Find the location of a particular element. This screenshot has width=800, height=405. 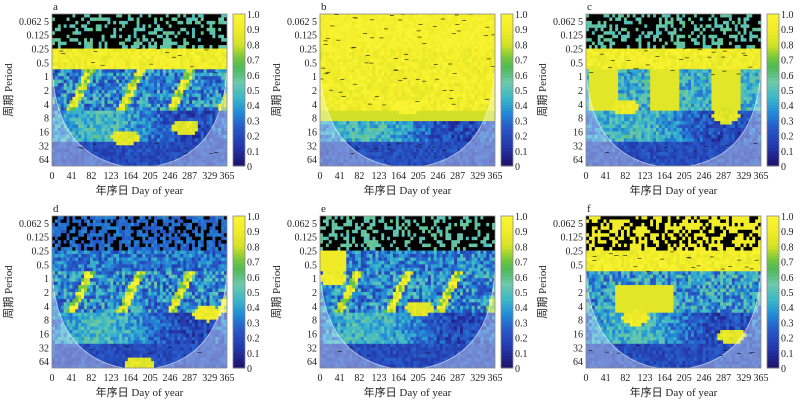

y-tick-label: 16 is located at coordinates (44, 132).